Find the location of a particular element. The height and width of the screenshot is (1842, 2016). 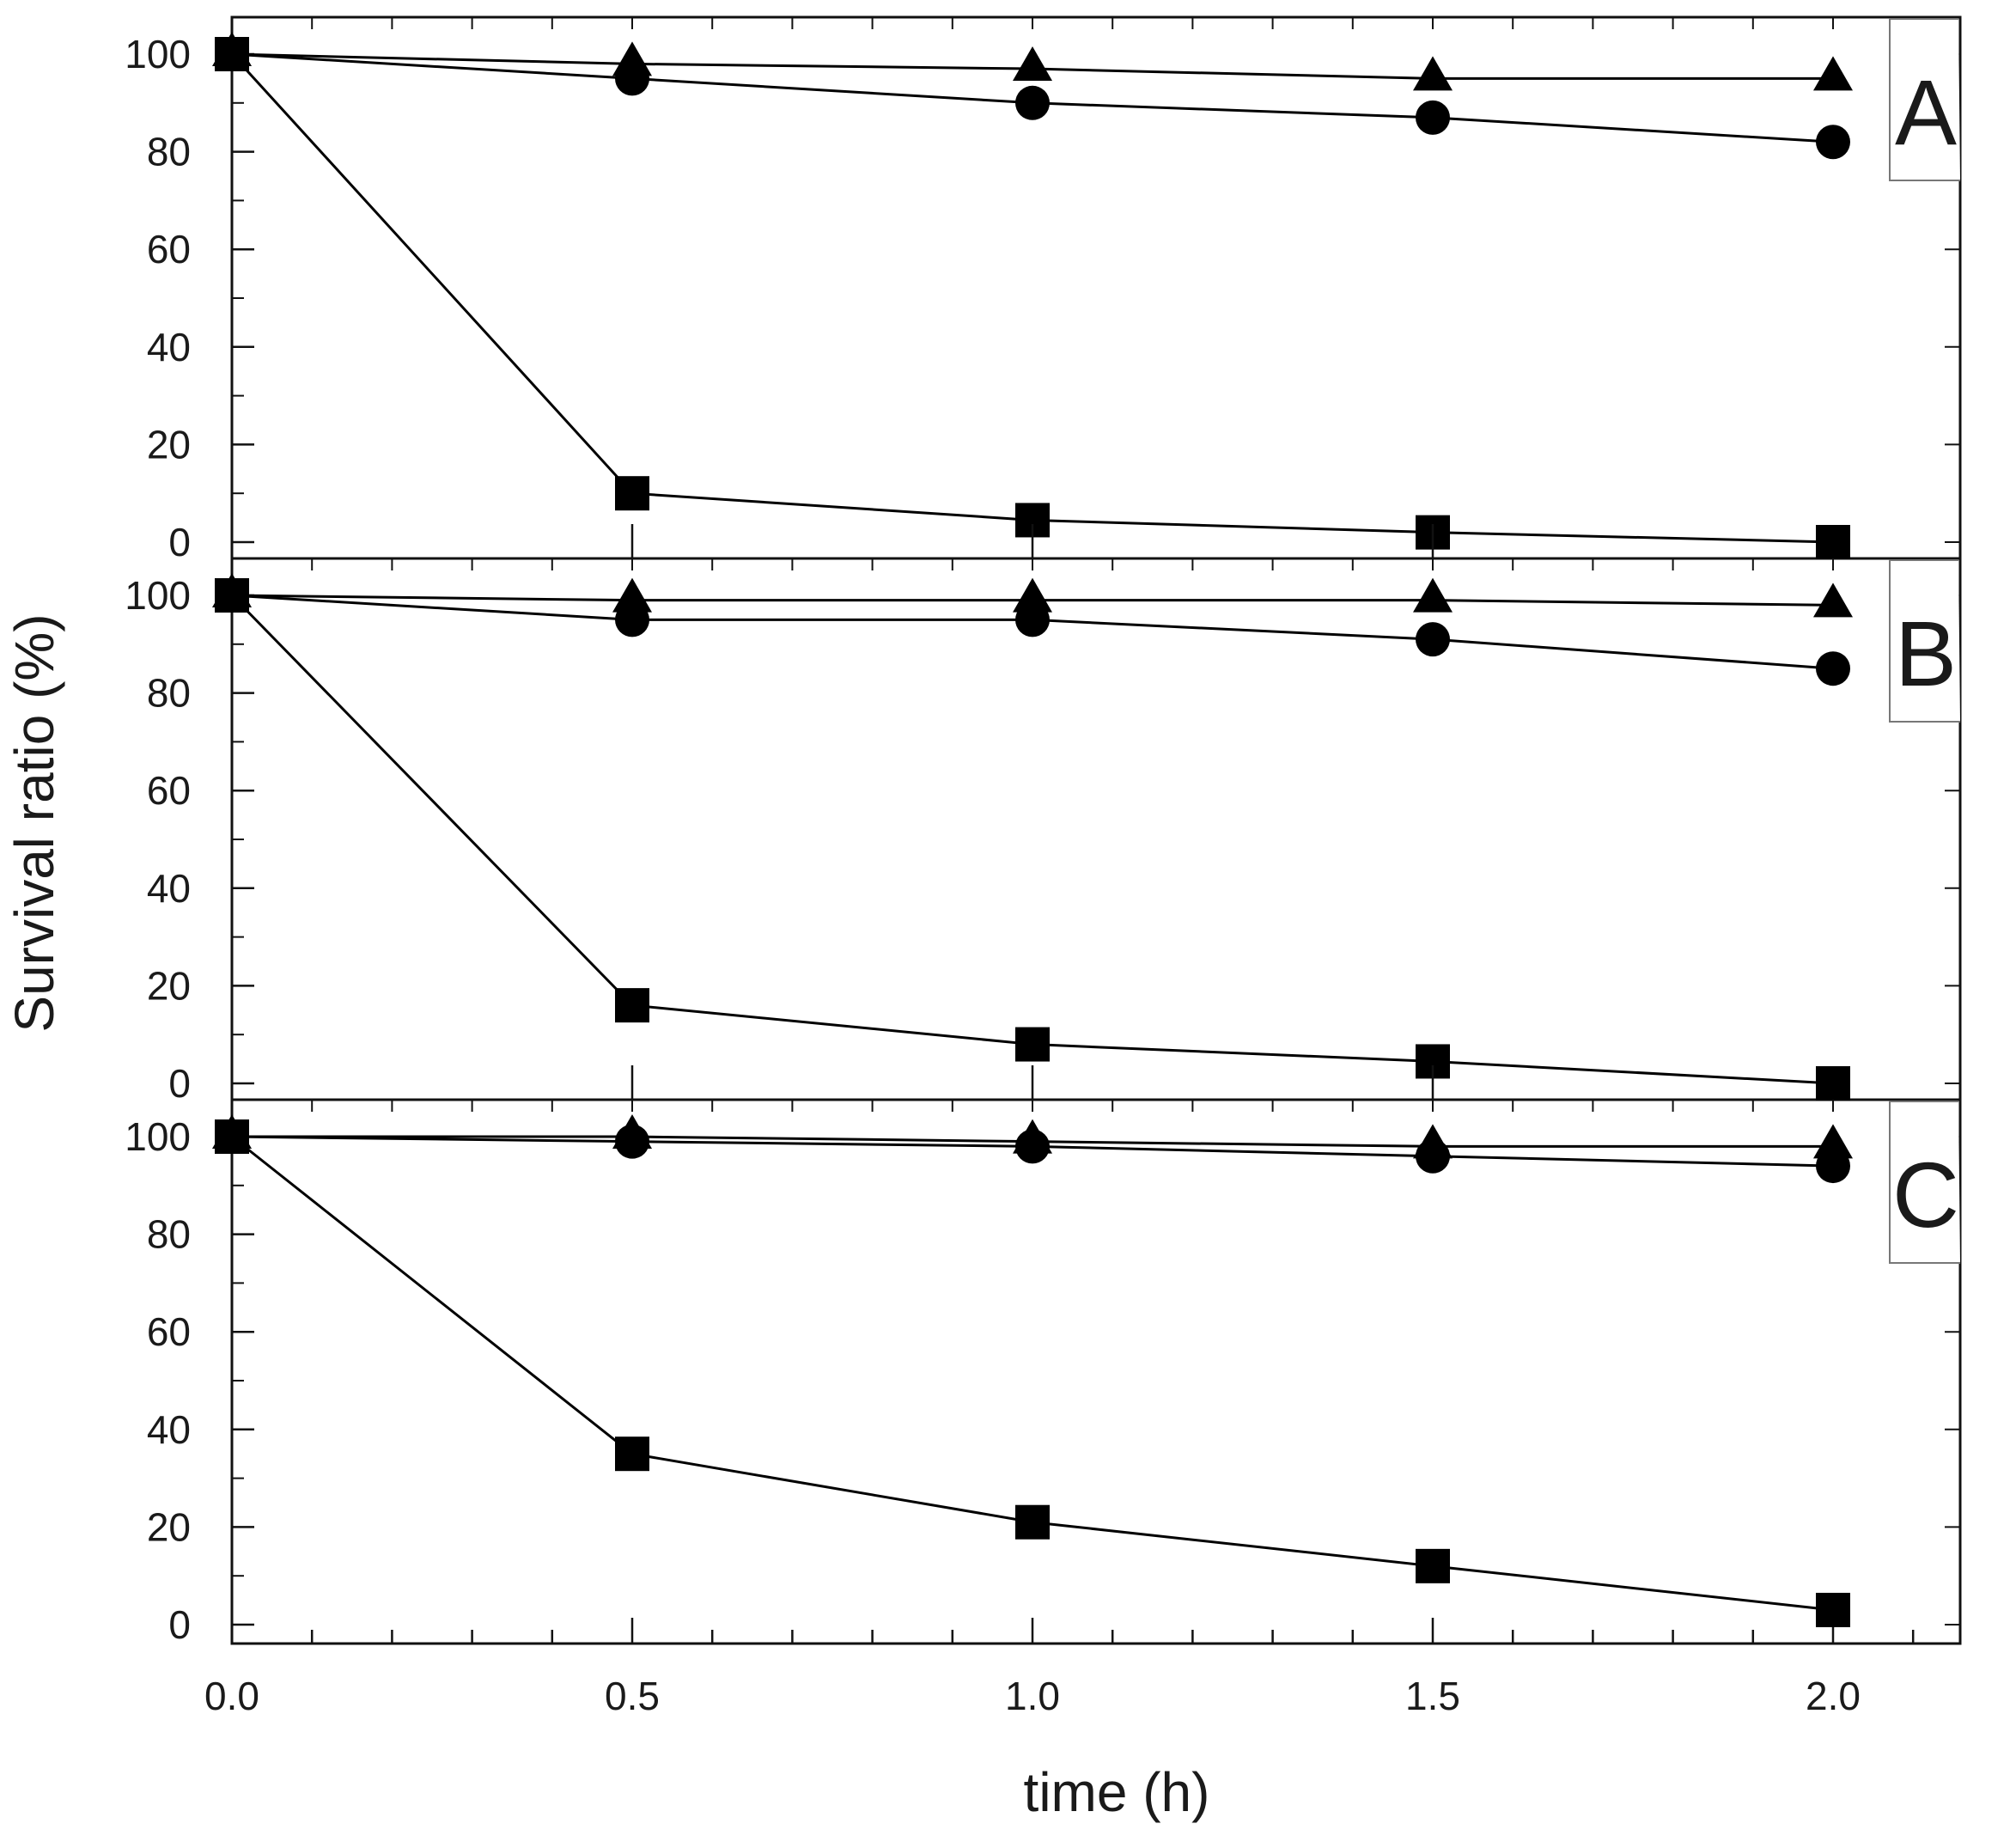

y-axis-title: Survival ratio (%) is located at coordinates (34, 823).